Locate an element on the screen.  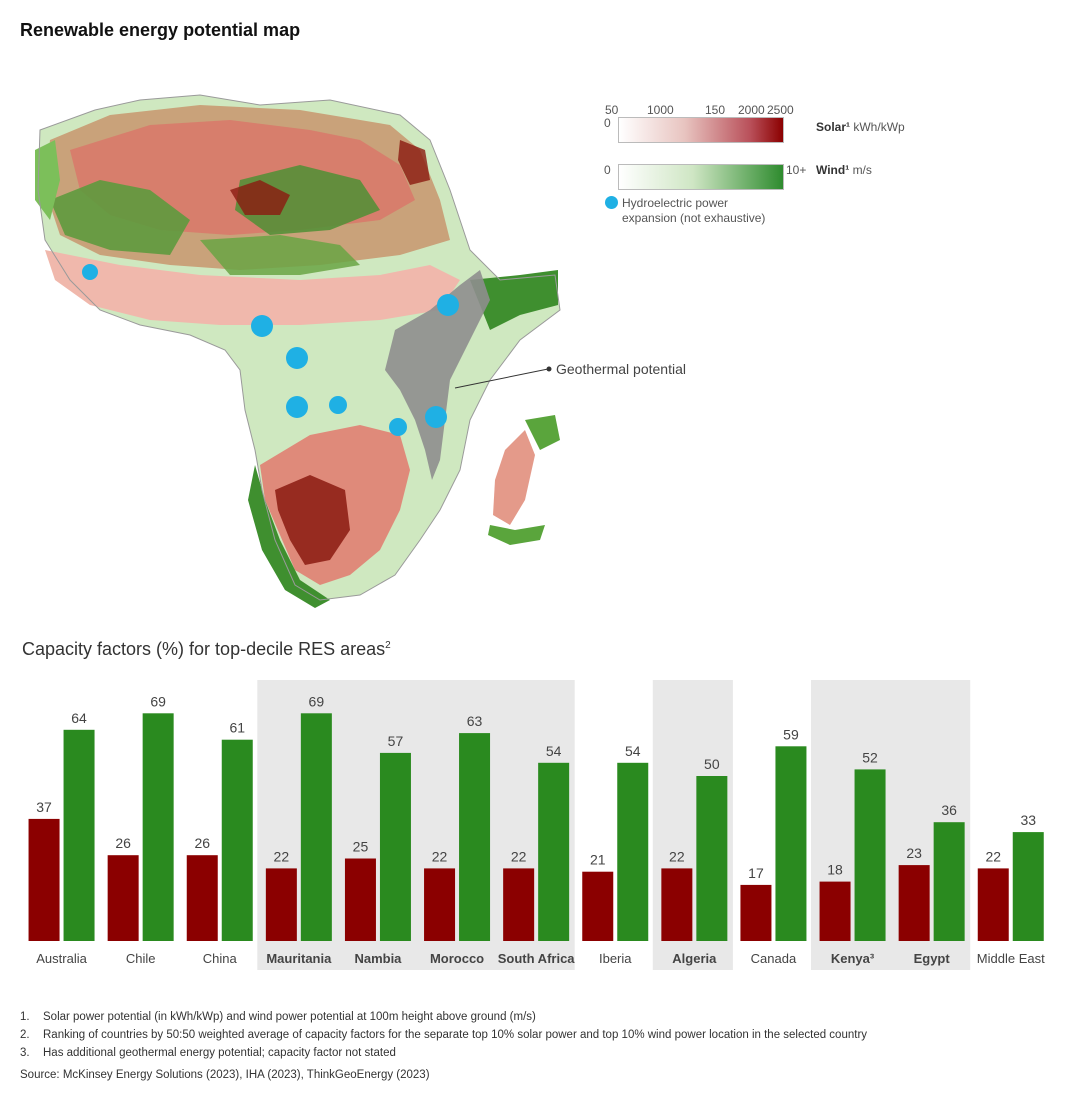
map-north-green2 is located at coordinates (307, 200).